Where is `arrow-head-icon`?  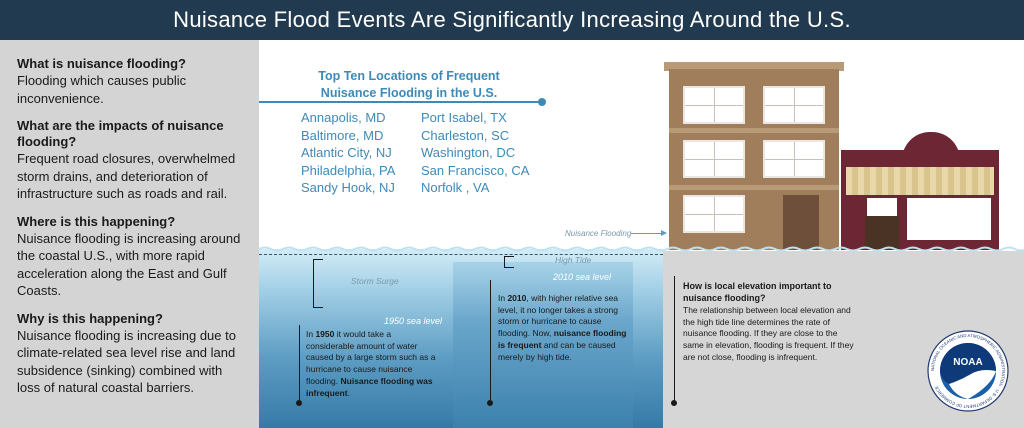 arrow-head-icon is located at coordinates (664, 233).